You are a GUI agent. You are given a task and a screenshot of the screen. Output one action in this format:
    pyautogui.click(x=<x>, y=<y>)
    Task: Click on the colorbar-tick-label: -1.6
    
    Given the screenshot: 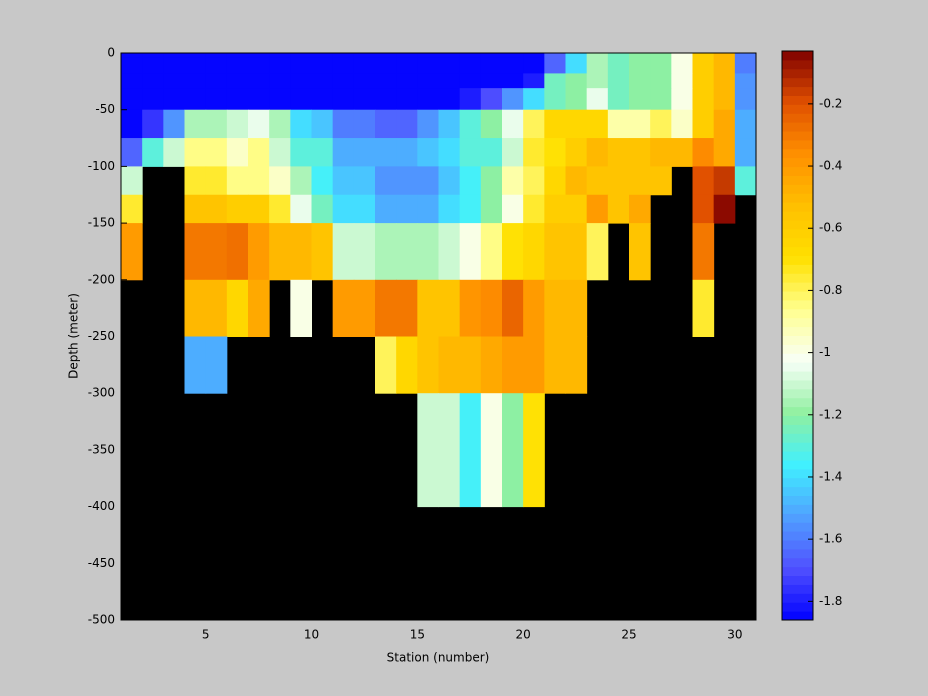 What is the action you would take?
    pyautogui.click(x=830, y=539)
    